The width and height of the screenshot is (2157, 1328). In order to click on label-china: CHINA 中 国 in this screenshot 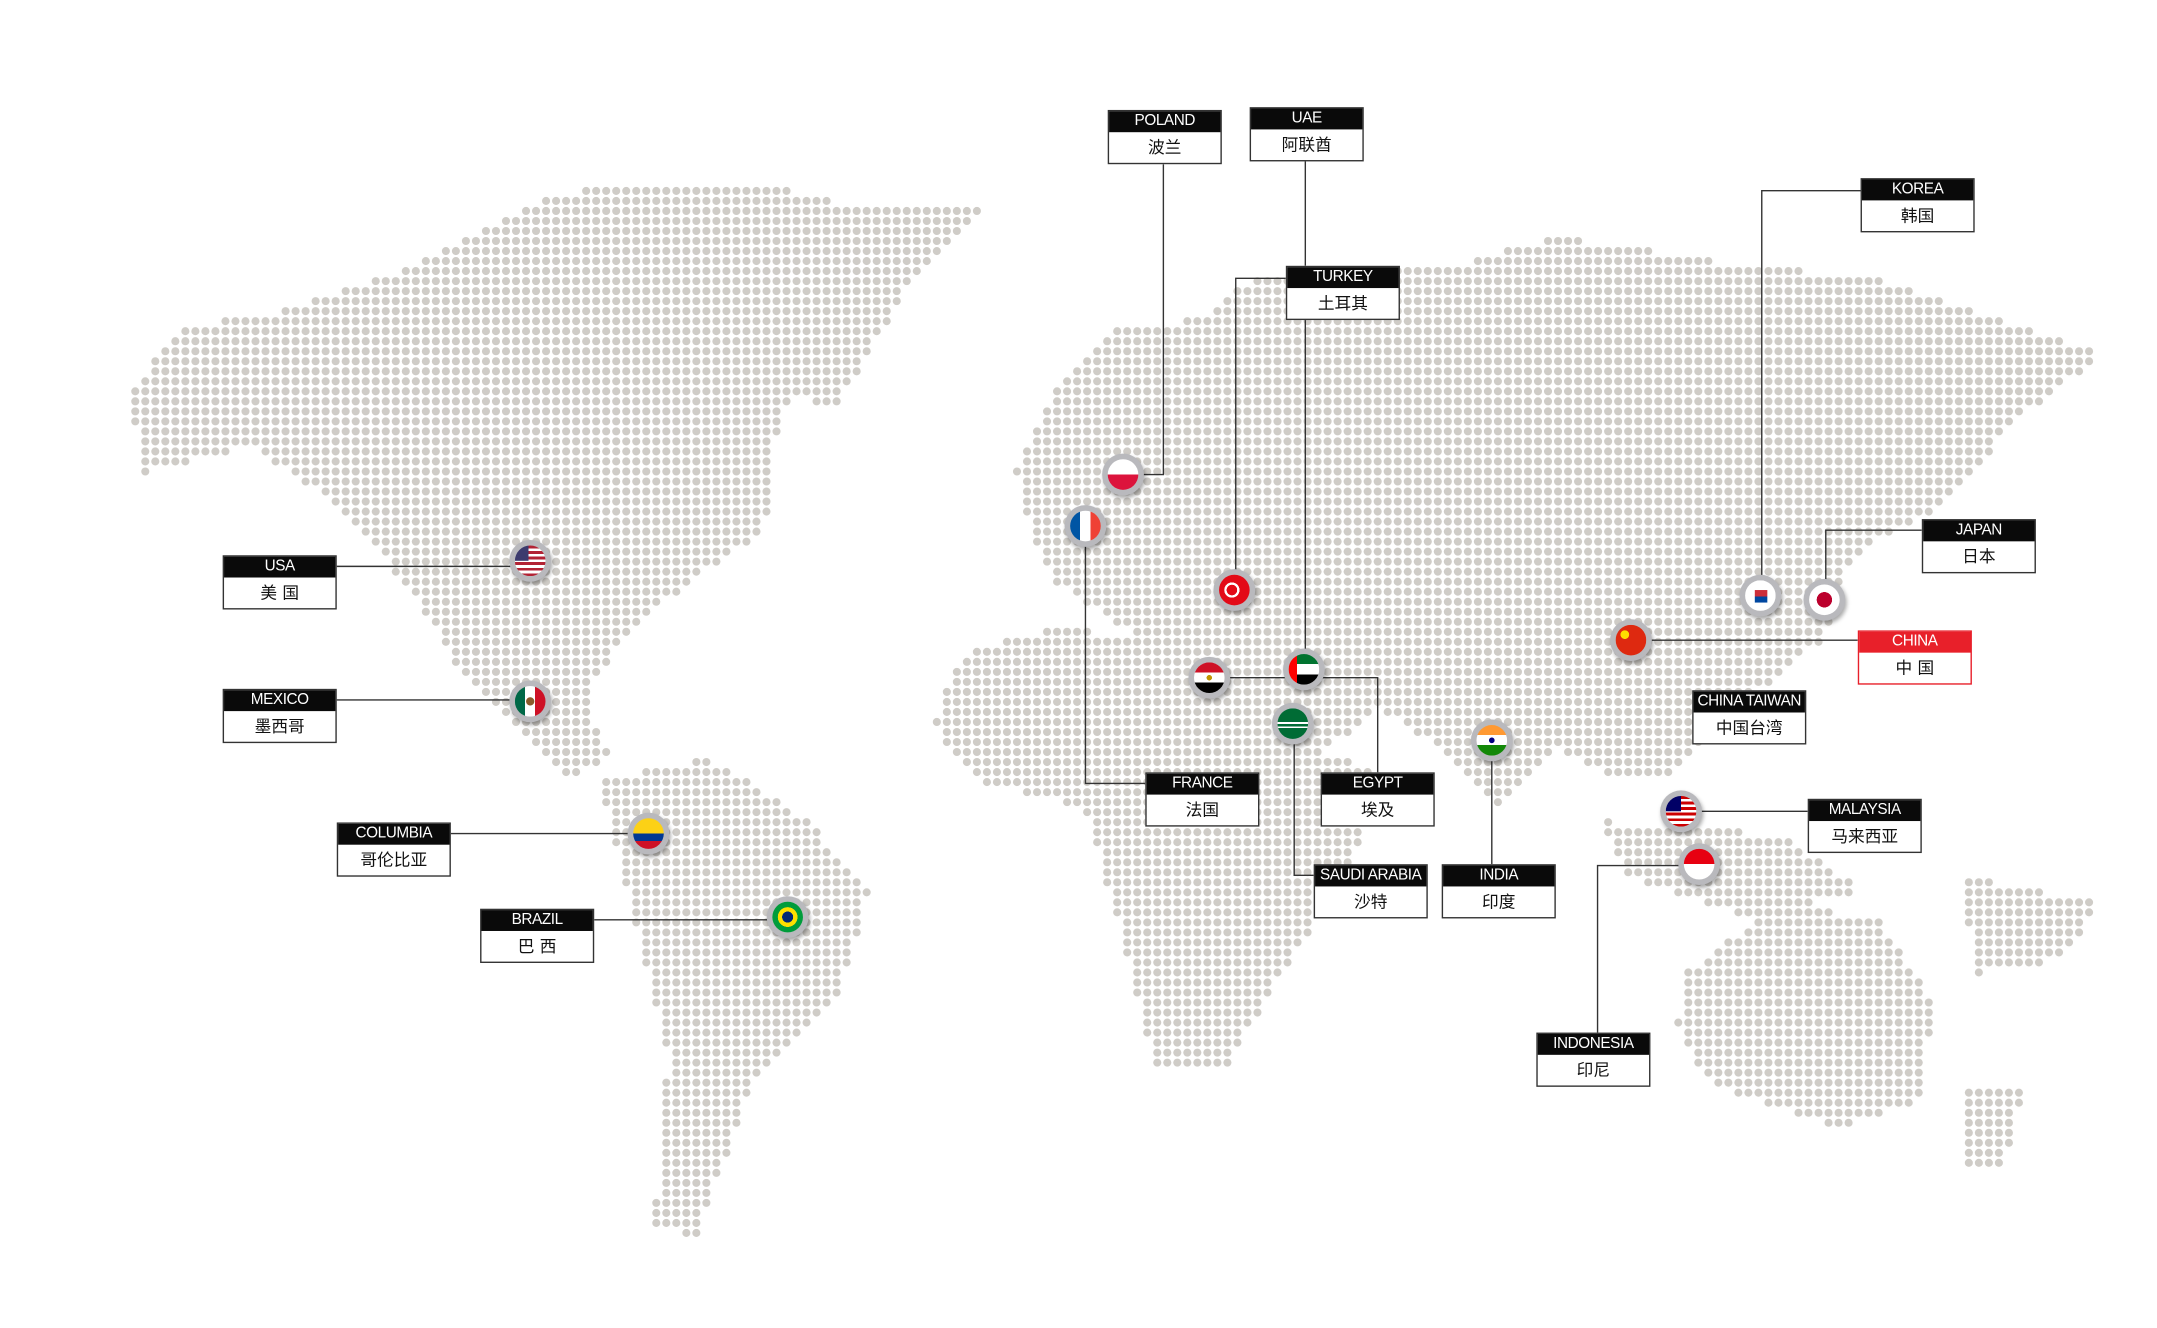, I will do `click(1914, 657)`.